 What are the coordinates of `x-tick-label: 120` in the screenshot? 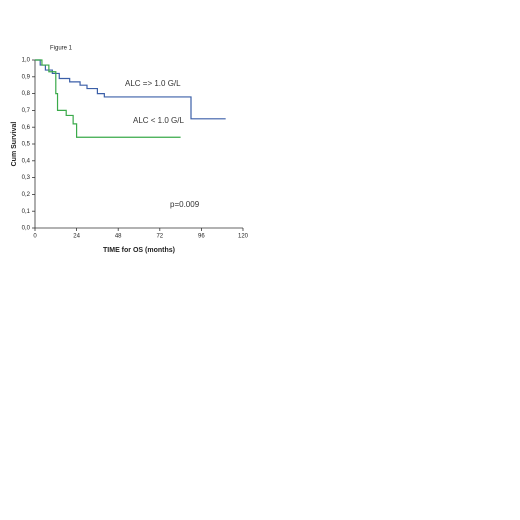 It's located at (243, 237).